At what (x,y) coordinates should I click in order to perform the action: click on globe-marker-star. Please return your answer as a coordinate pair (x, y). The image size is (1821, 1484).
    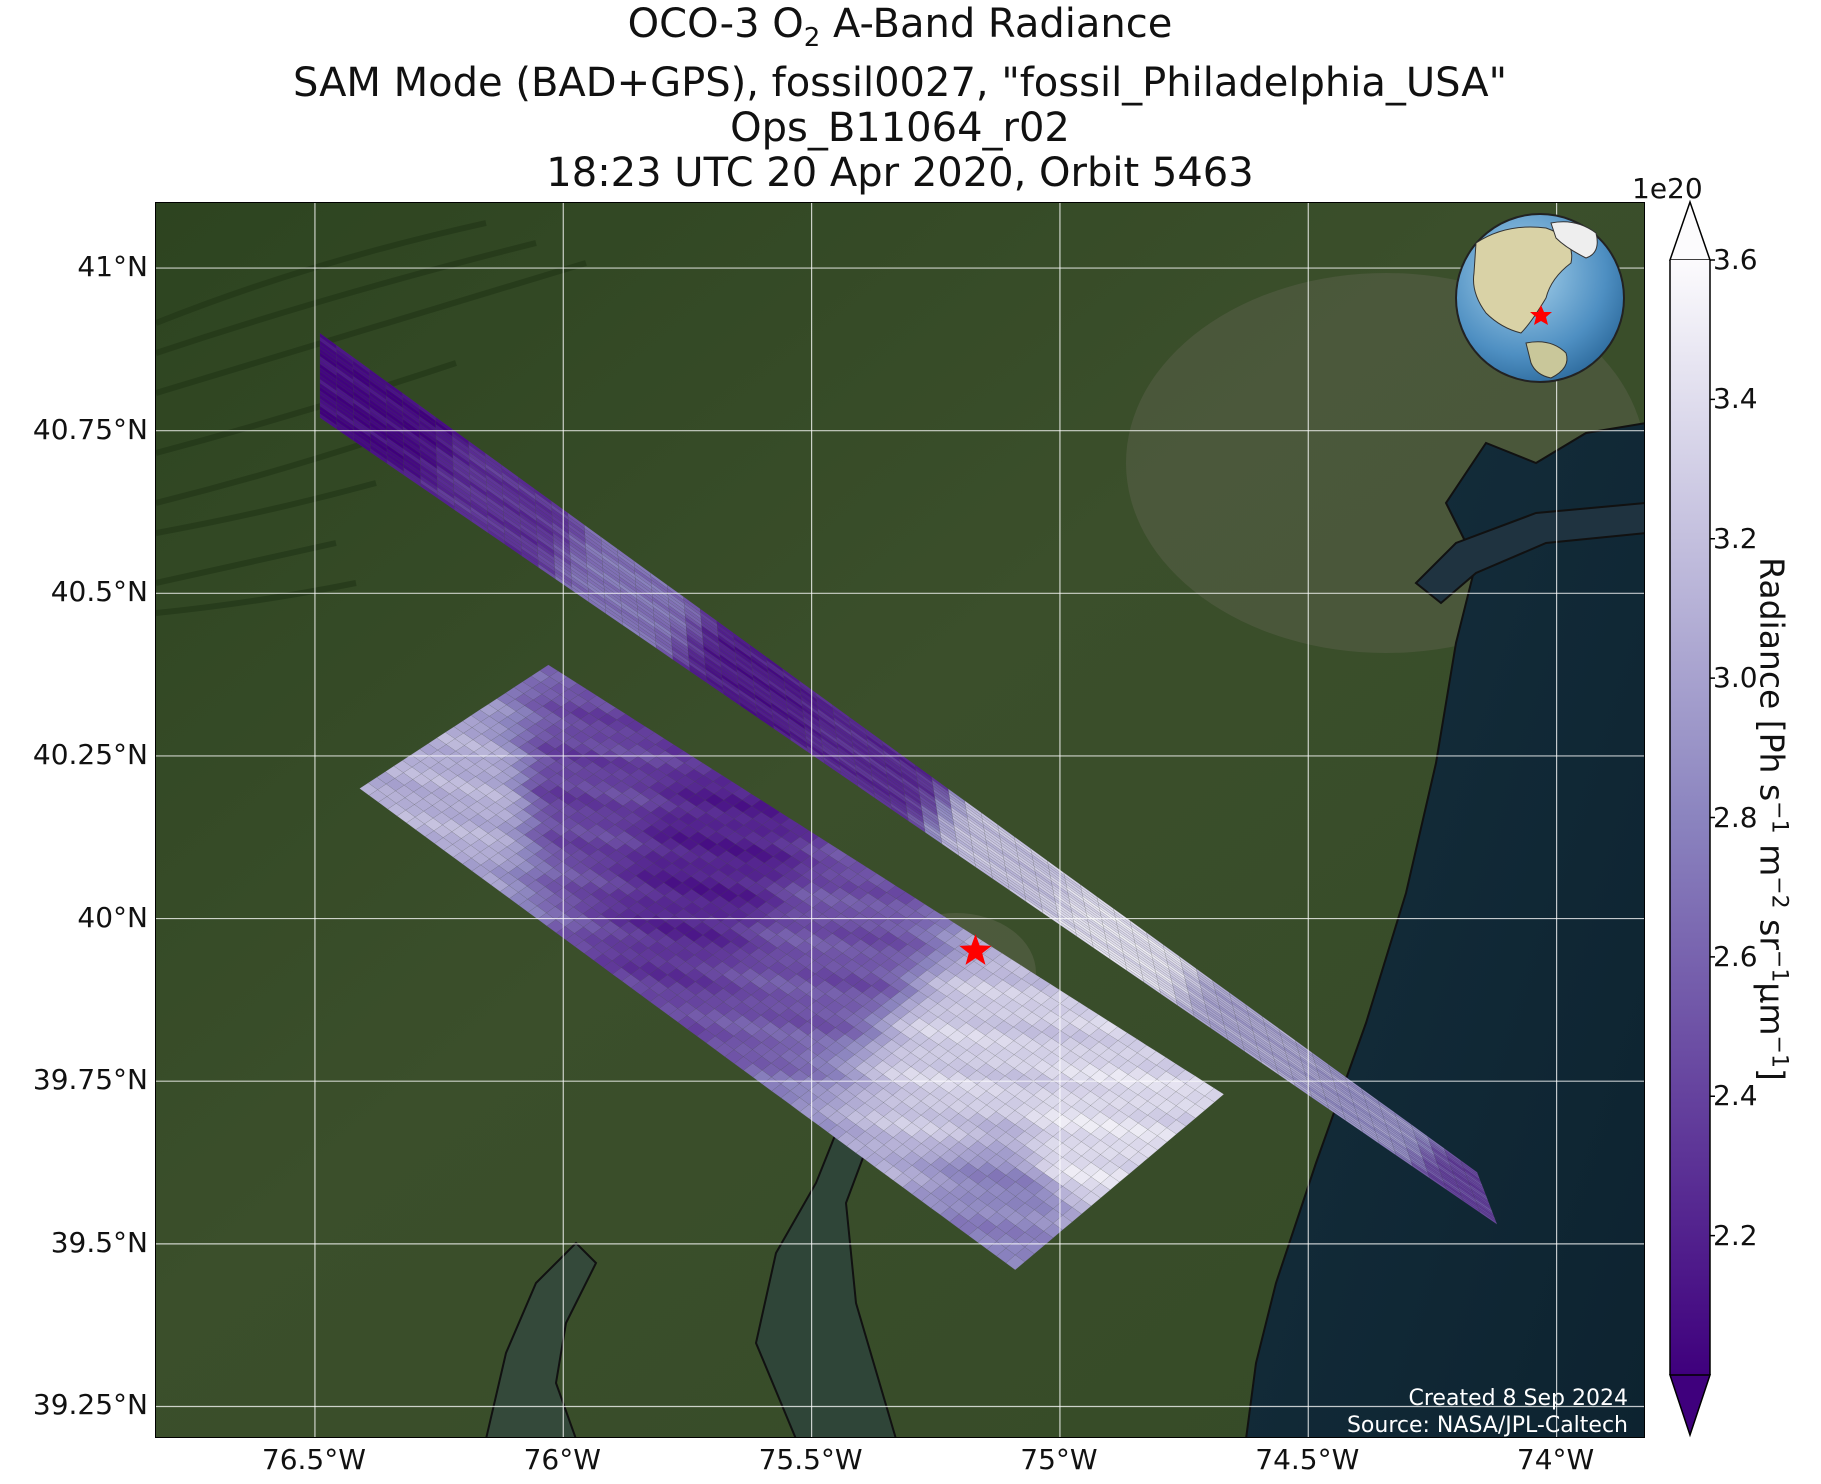
    Looking at the image, I should click on (1541, 315).